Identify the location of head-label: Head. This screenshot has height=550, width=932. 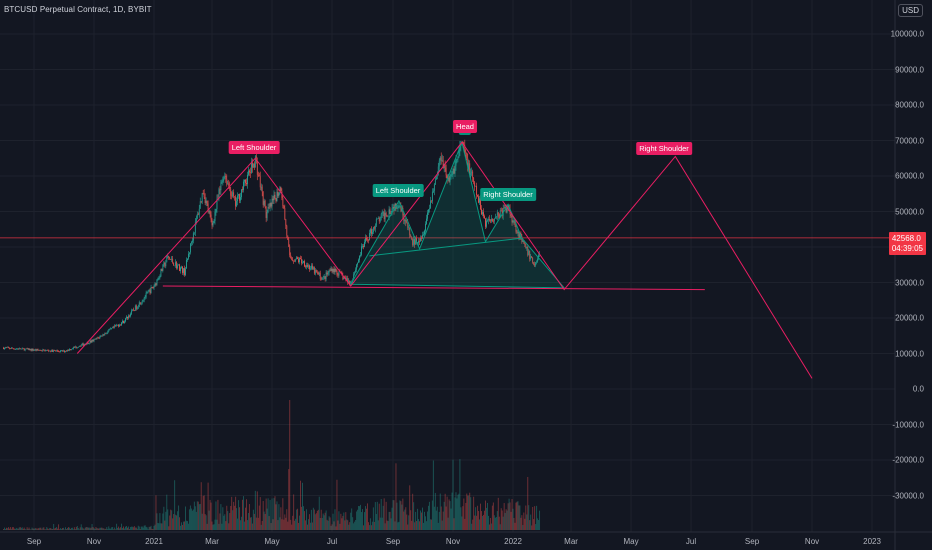
(465, 126).